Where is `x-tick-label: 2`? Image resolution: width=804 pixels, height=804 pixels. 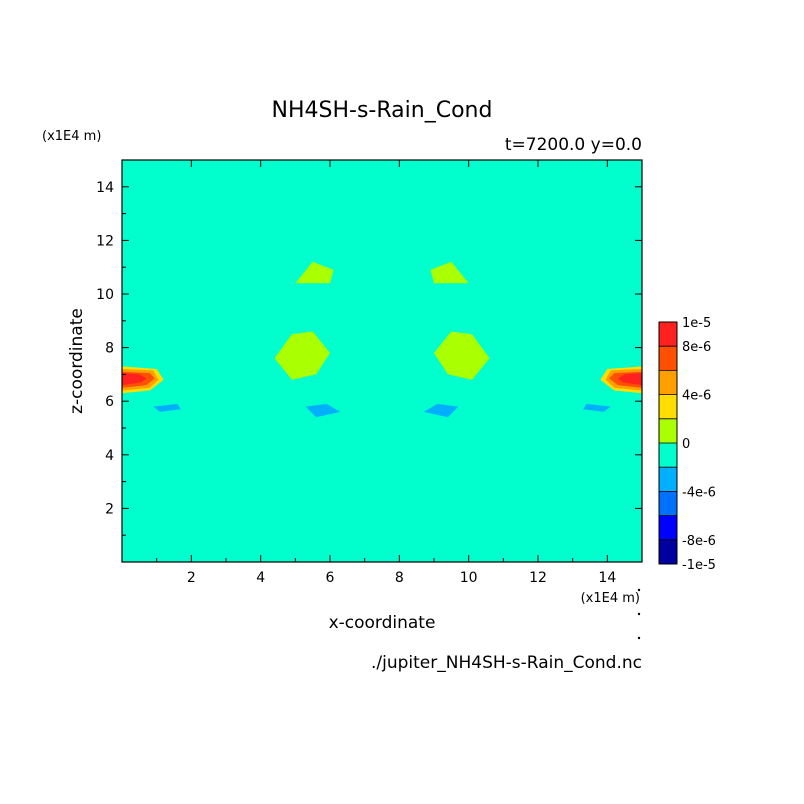
x-tick-label: 2 is located at coordinates (191, 578).